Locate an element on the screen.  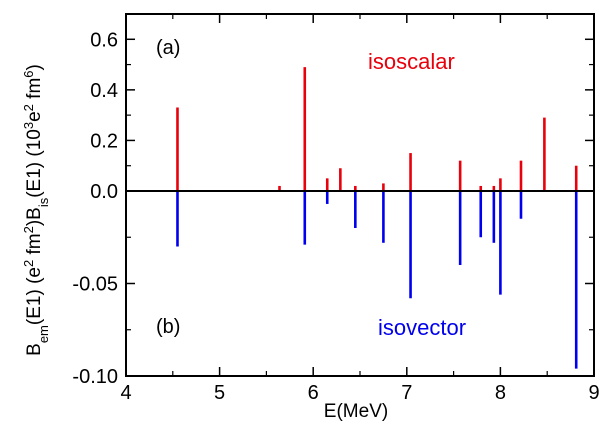
x-tick-label-4: 8 is located at coordinates (500, 393).